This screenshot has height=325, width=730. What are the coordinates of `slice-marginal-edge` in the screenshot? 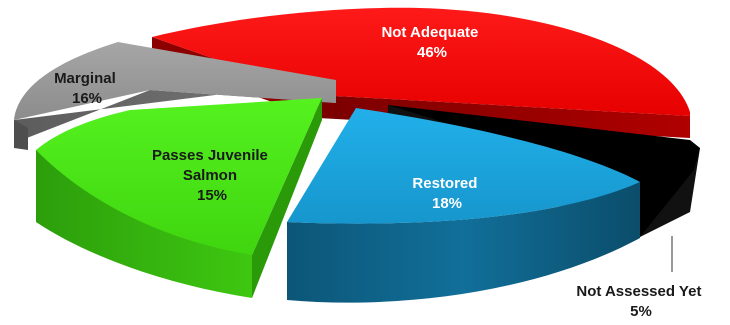 It's located at (21, 135).